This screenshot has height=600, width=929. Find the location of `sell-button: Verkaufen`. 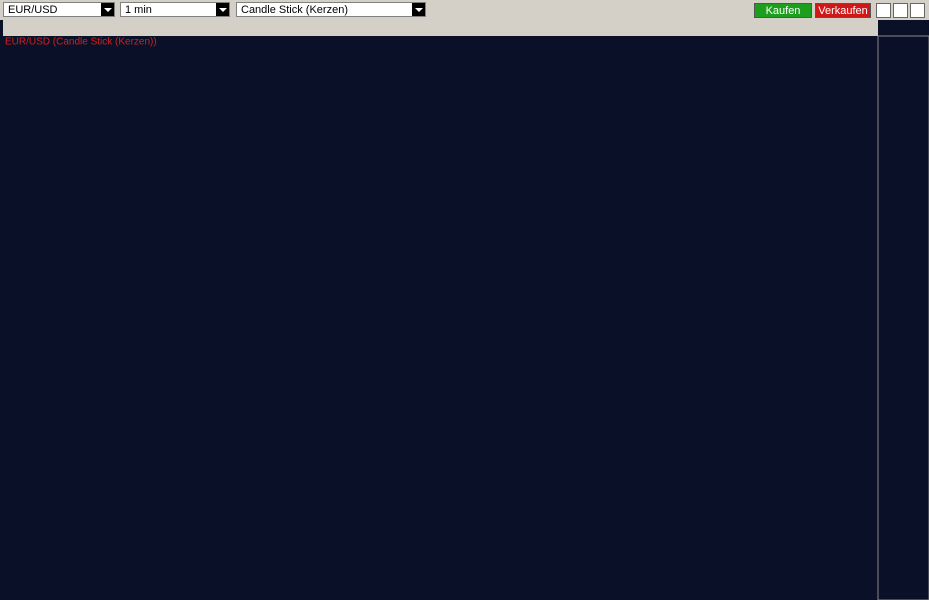

sell-button: Verkaufen is located at coordinates (843, 10).